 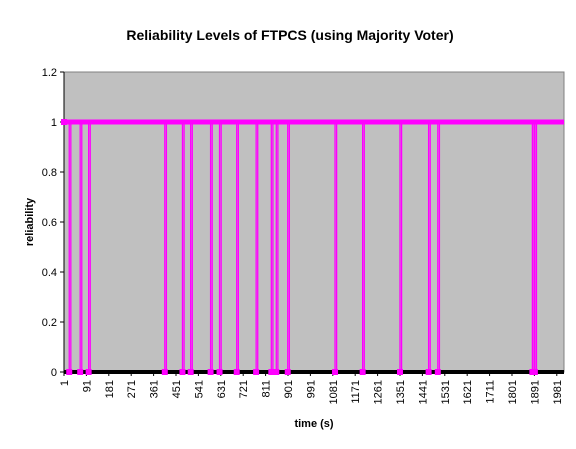 I want to click on y-tick-label: 1.2, so click(x=49, y=73).